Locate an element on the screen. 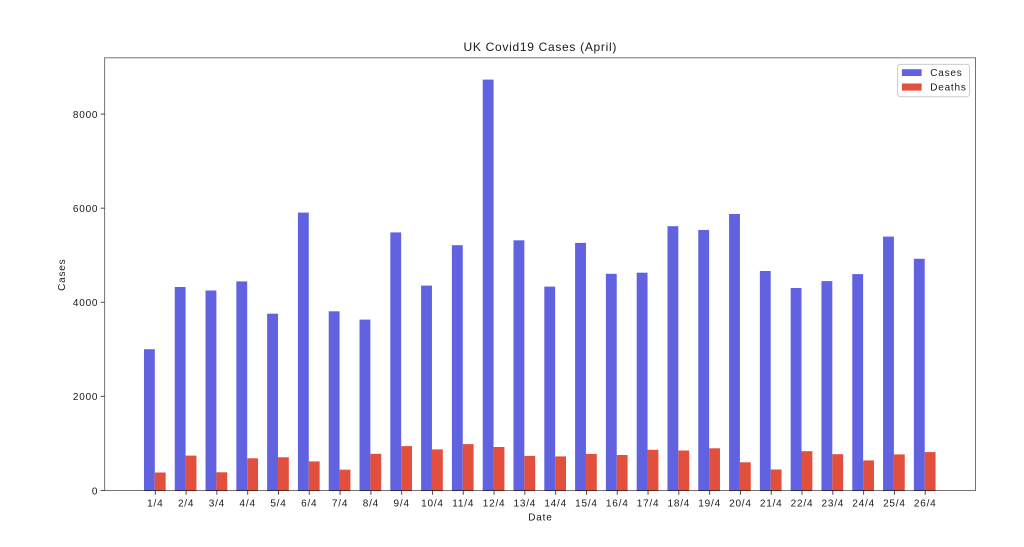 This screenshot has width=1024, height=547. svg-text: 8000 is located at coordinates (85, 115).